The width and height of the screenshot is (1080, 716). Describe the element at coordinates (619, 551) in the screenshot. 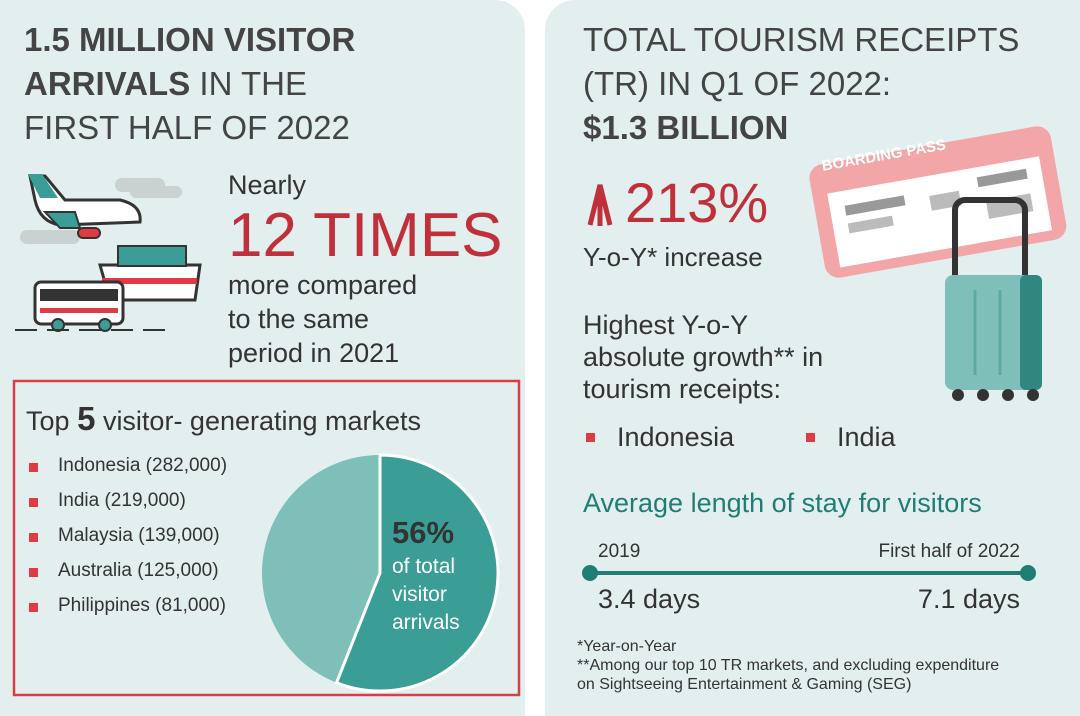

I see `stay-start-label: 2019` at that location.